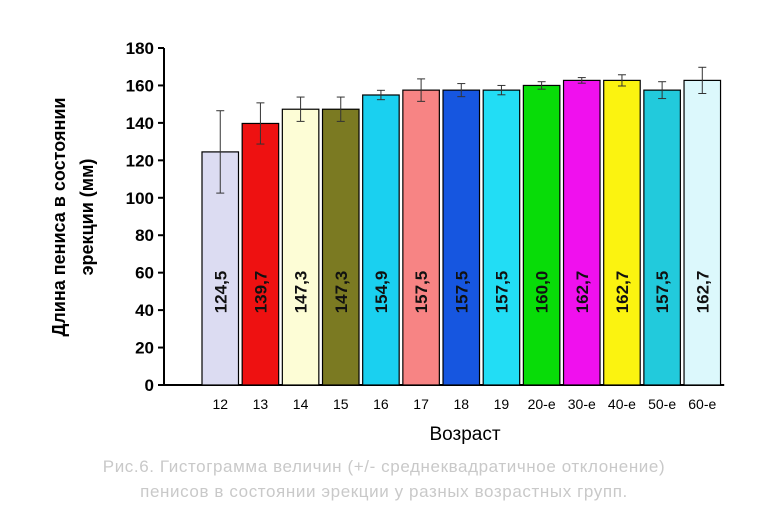 This screenshot has width=768, height=524. I want to click on y-tick-label: 60, so click(144, 273).